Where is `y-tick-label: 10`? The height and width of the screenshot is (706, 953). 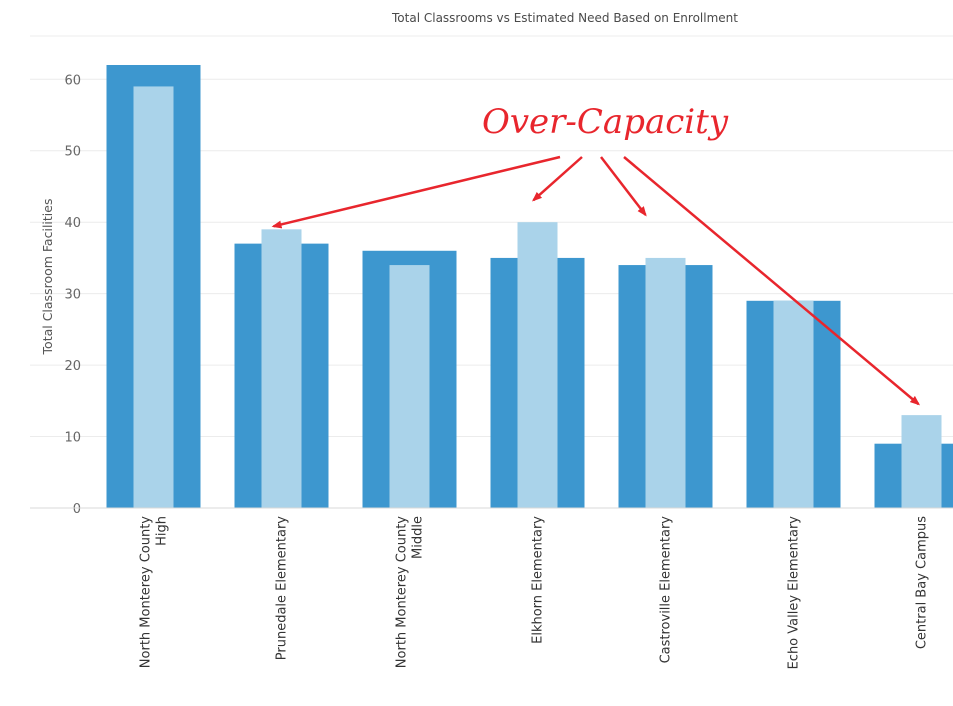 y-tick-label: 10 is located at coordinates (72, 438).